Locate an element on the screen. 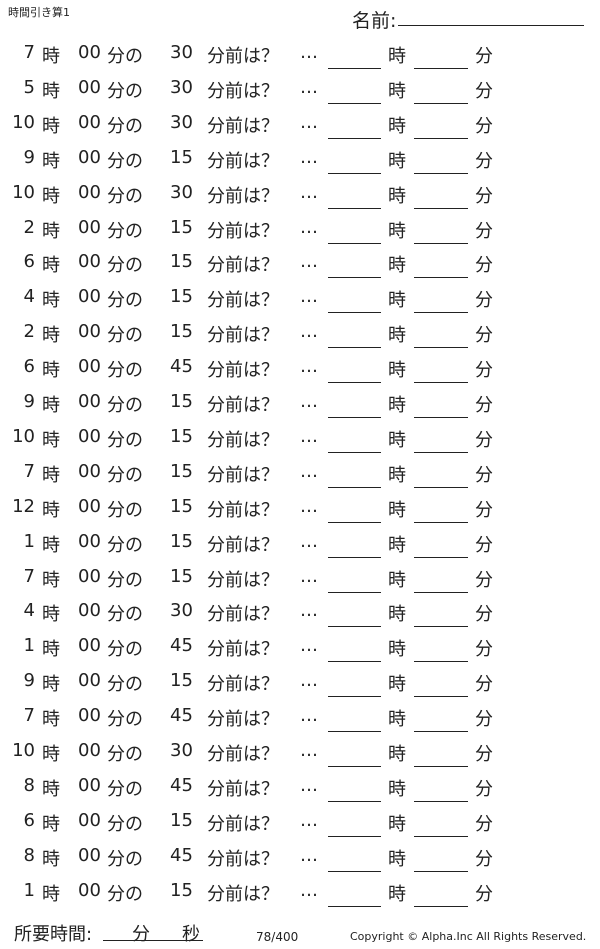 The height and width of the screenshot is (949, 600). time-required-field is located at coordinates (153, 940).